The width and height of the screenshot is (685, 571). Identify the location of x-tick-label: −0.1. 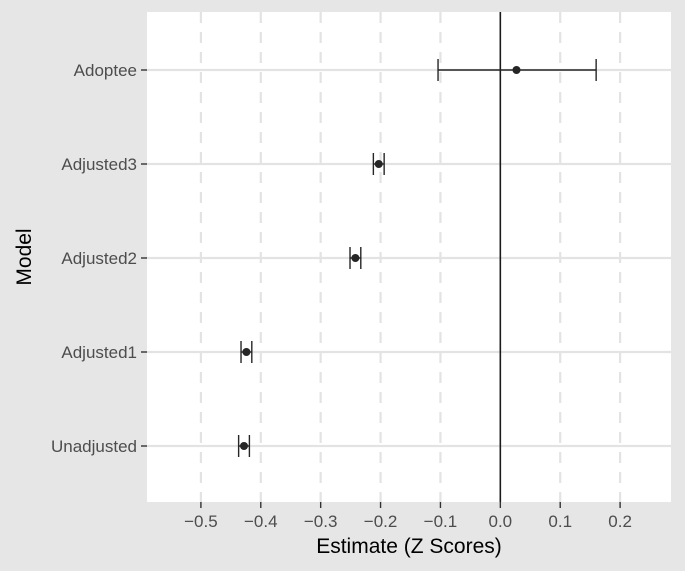
(441, 521).